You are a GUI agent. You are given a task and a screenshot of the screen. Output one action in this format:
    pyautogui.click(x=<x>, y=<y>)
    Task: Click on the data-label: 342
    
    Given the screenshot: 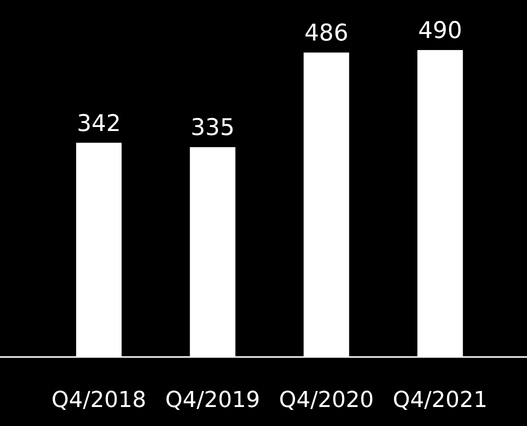 What is the action you would take?
    pyautogui.click(x=98, y=123)
    